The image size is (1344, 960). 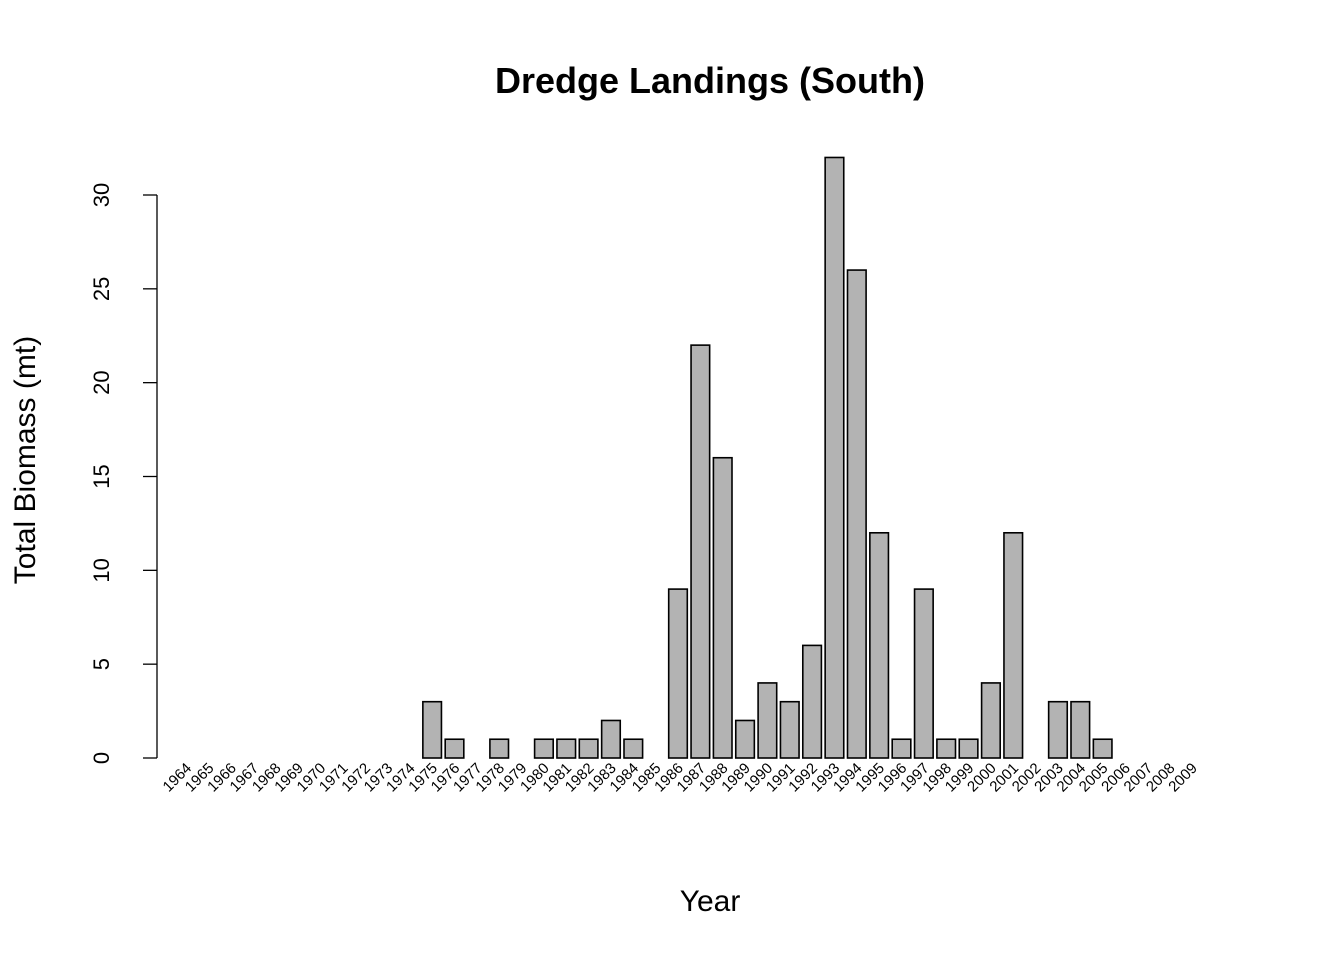 What do you see at coordinates (101, 195) in the screenshot?
I see `y-tick-label: 30` at bounding box center [101, 195].